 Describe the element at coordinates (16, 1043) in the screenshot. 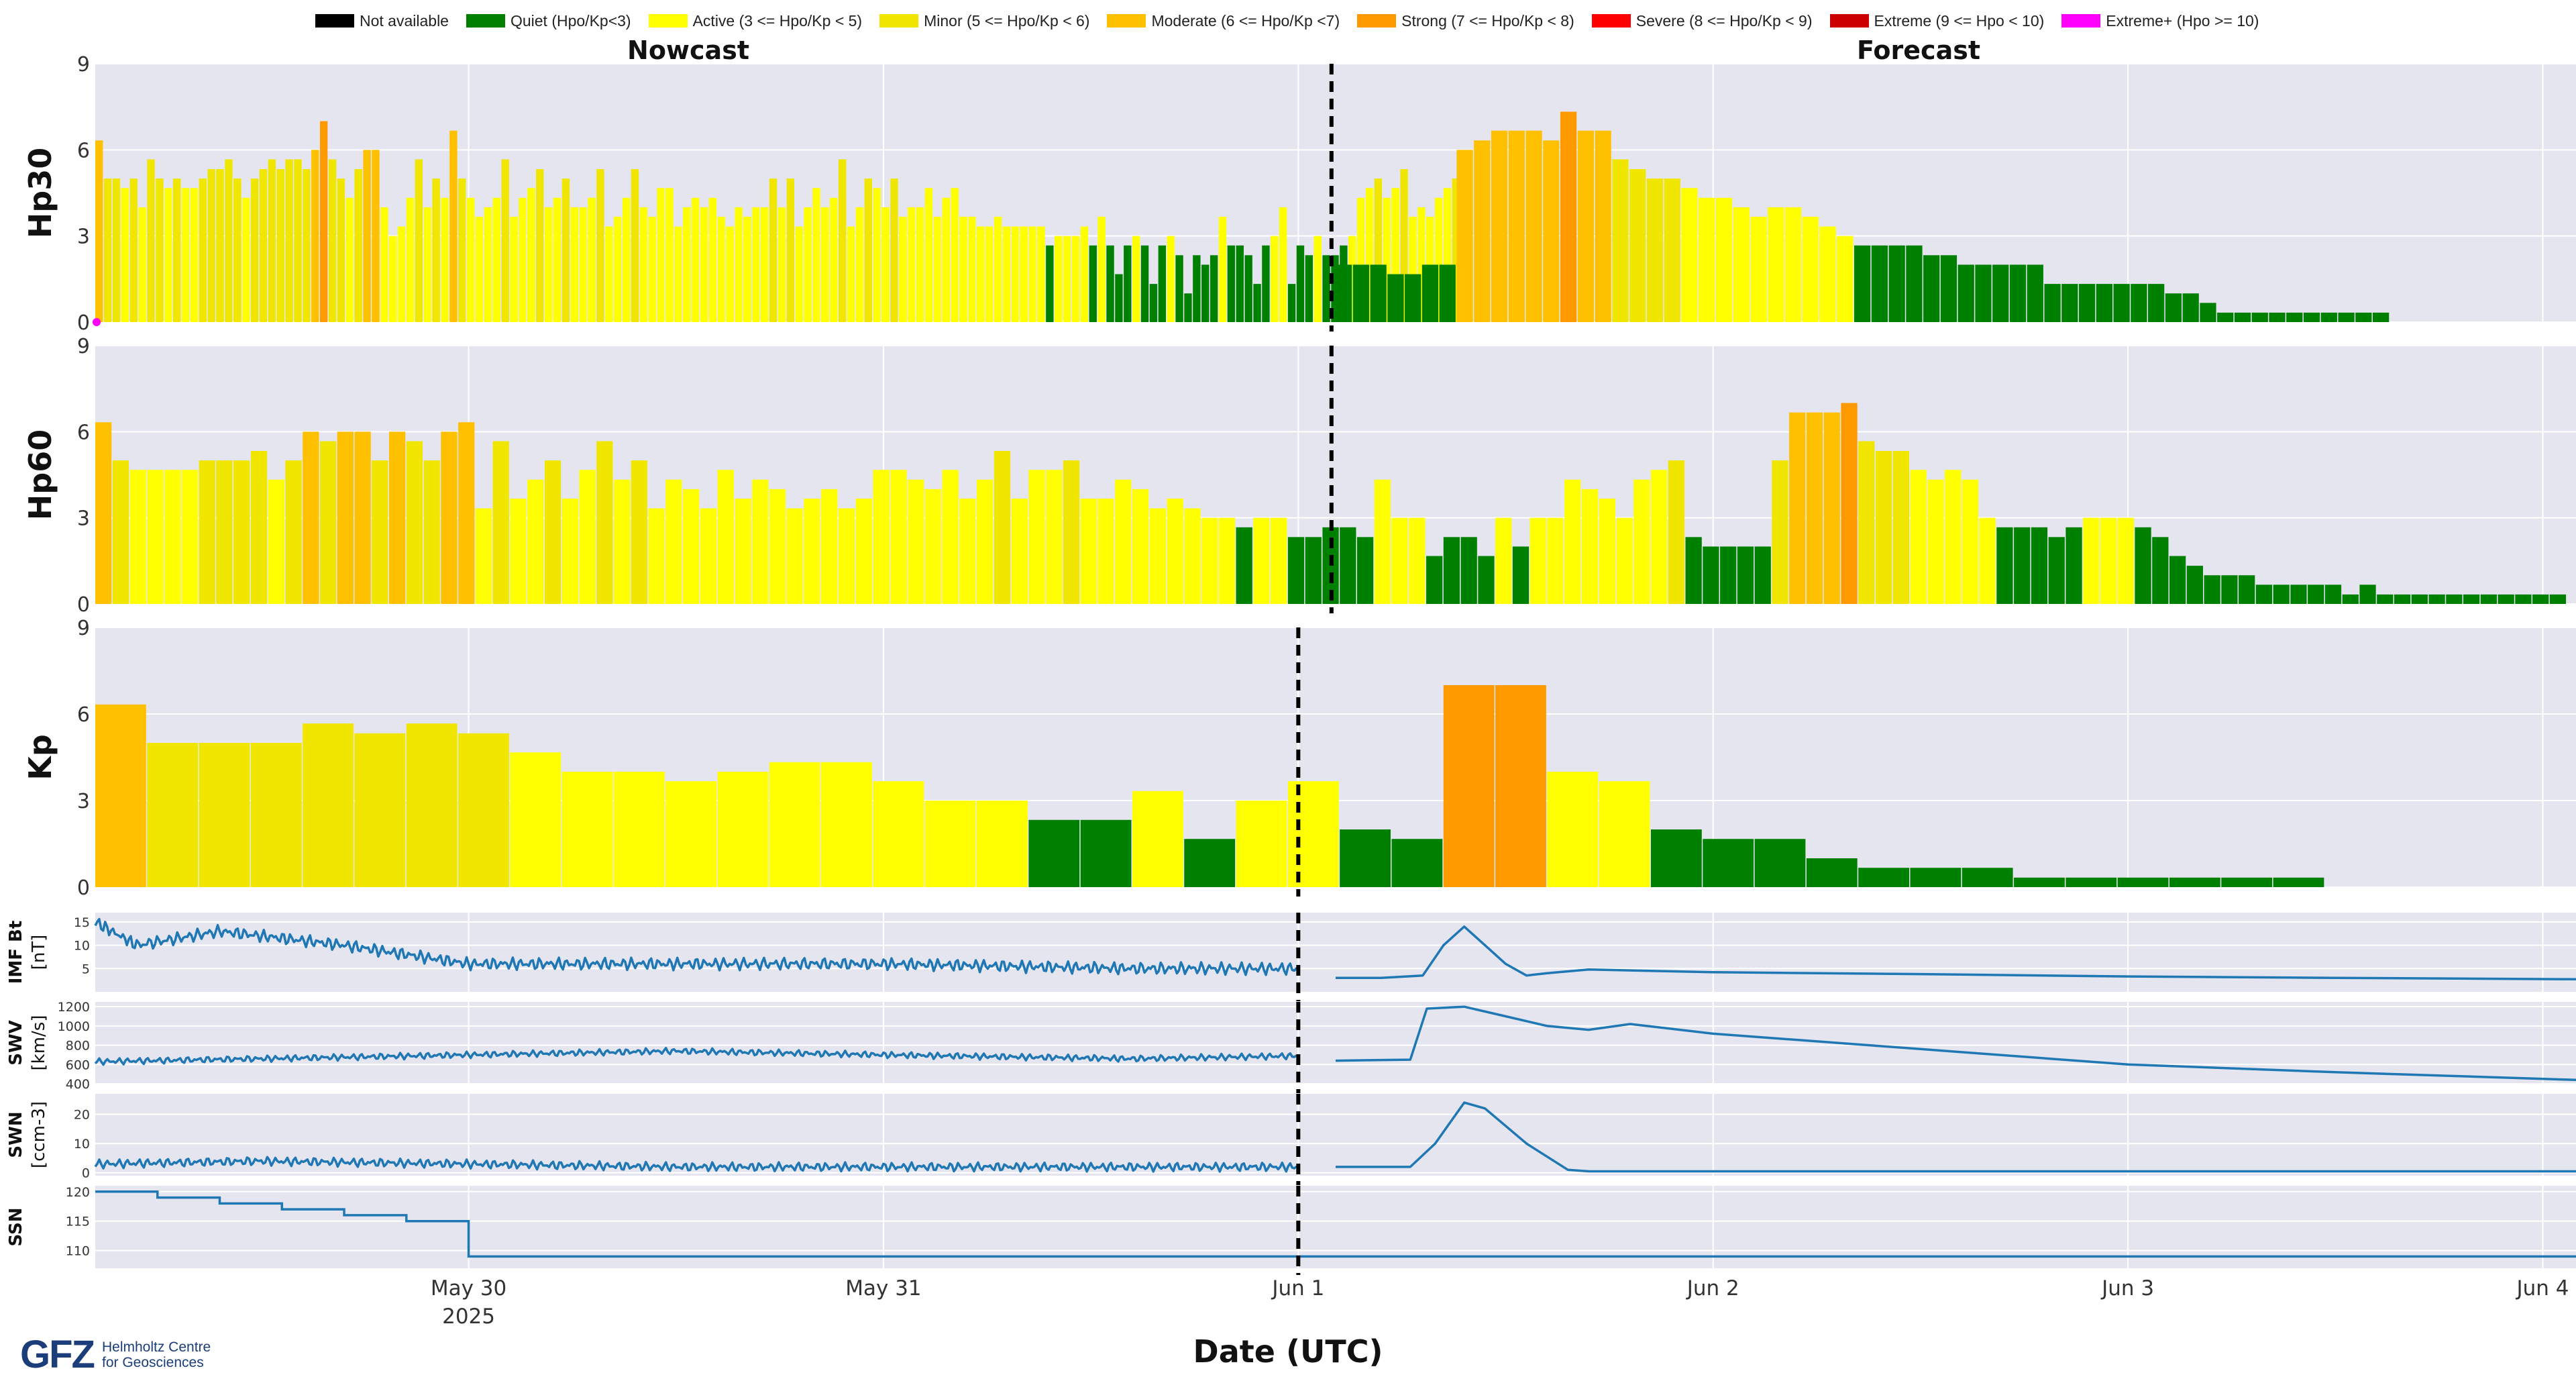

I see `y-axis-title: SWV` at that location.